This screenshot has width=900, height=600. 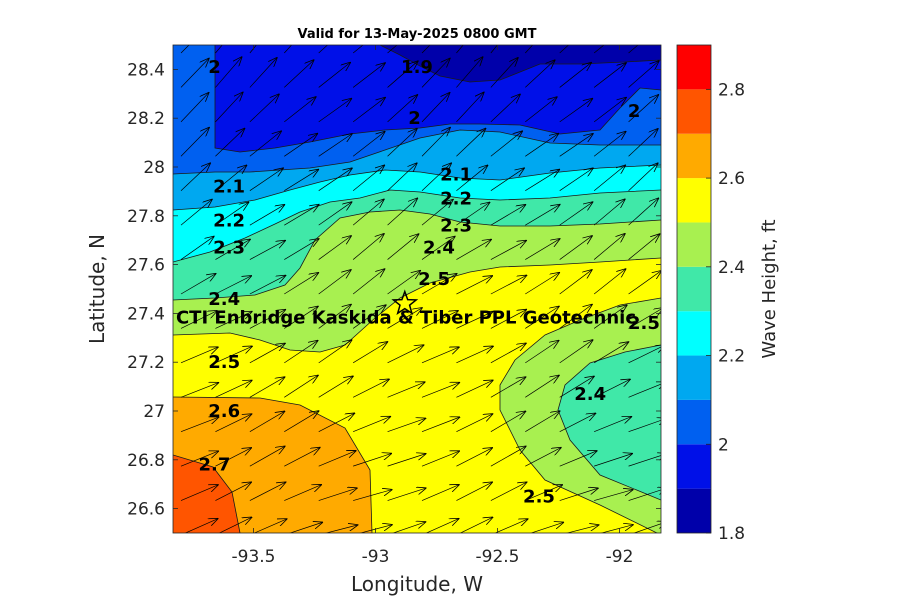 I want to click on contour-label: 2.4, so click(x=224, y=299).